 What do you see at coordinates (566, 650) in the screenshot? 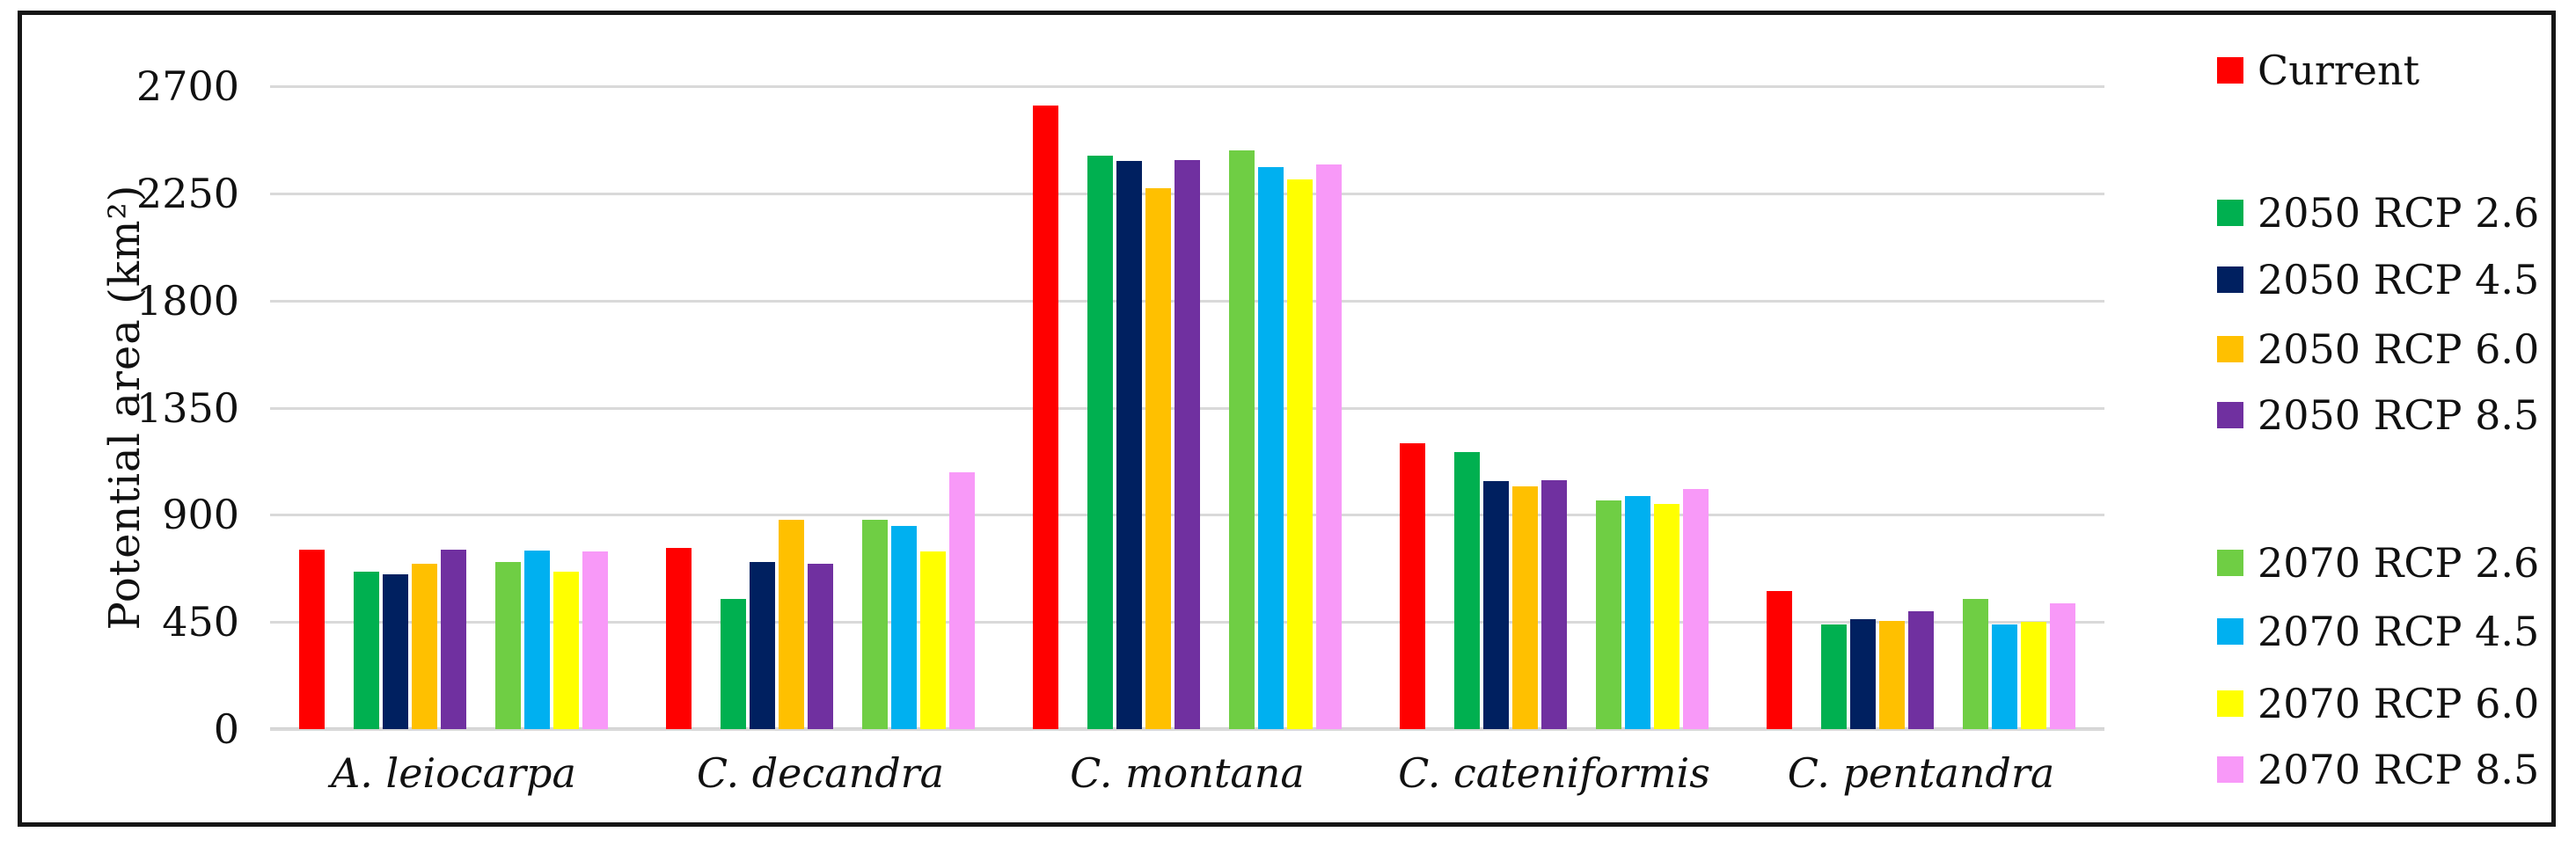
I see `bar-2070-rcp-6-0-a-leiocarpa` at bounding box center [566, 650].